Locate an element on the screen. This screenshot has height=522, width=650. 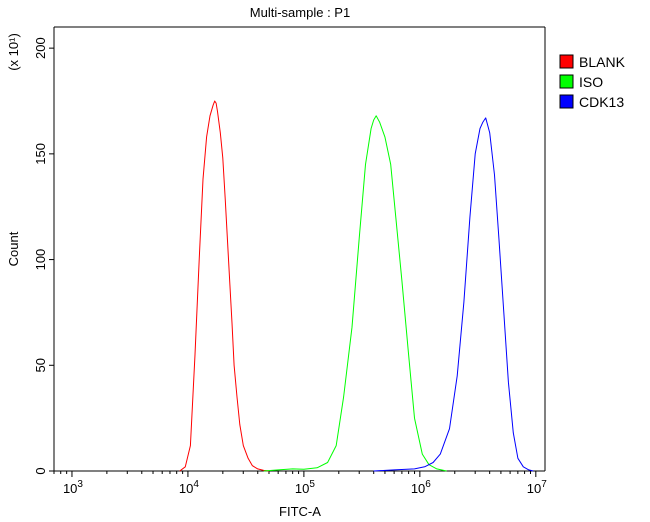
x-tick-label: 10⁷ is located at coordinates (537, 487).